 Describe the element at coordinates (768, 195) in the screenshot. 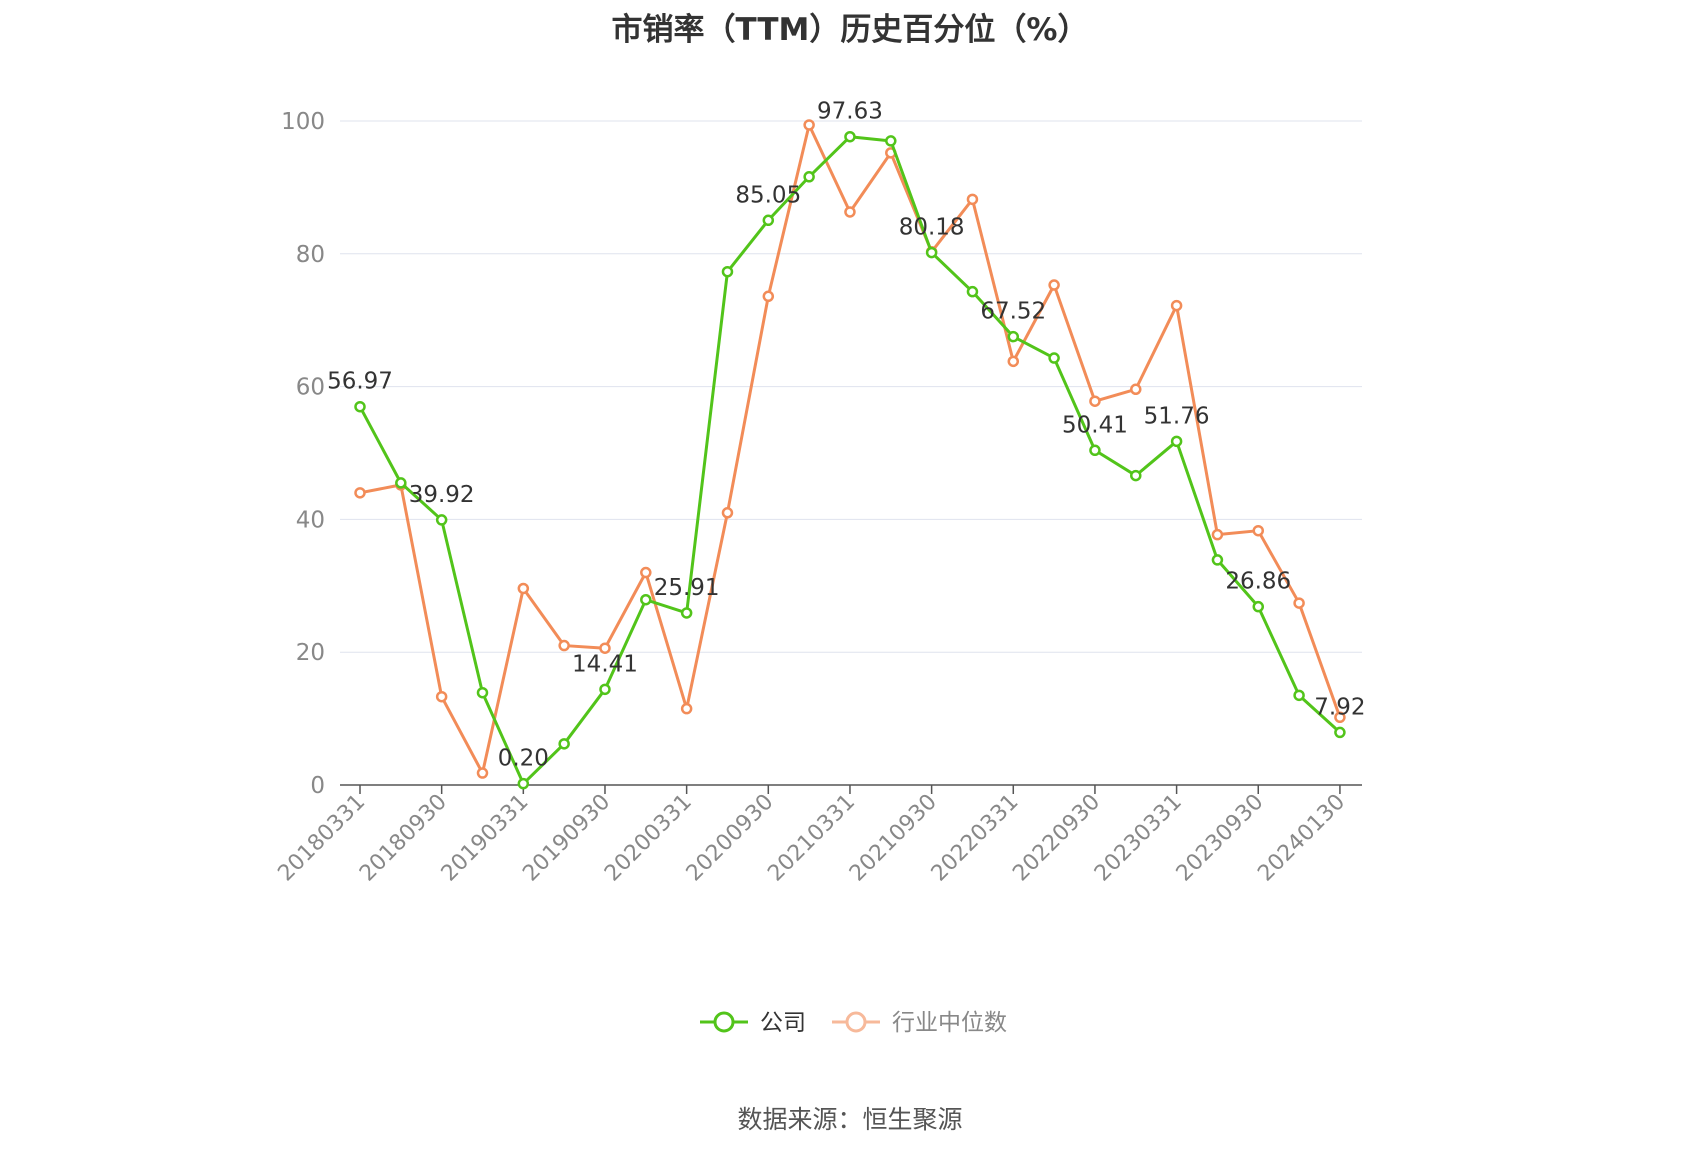

I see `data-label: 85.05` at that location.